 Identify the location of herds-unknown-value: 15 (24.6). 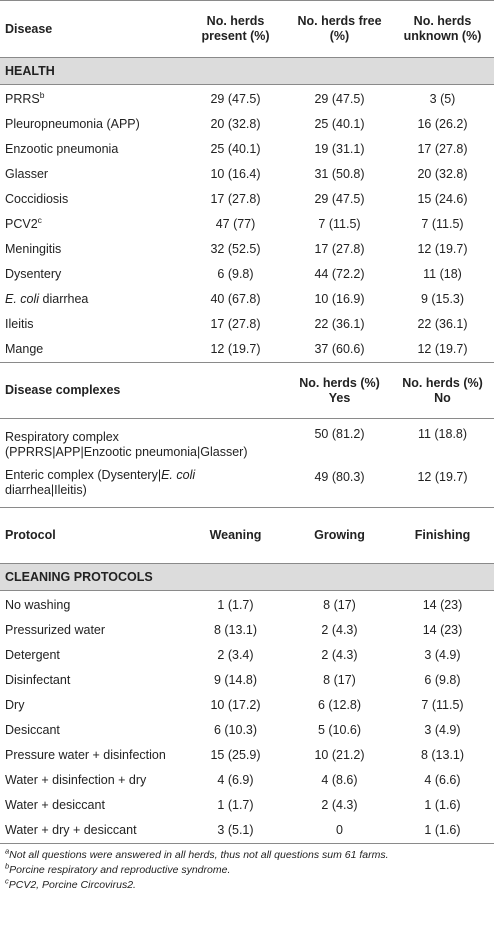
(442, 199).